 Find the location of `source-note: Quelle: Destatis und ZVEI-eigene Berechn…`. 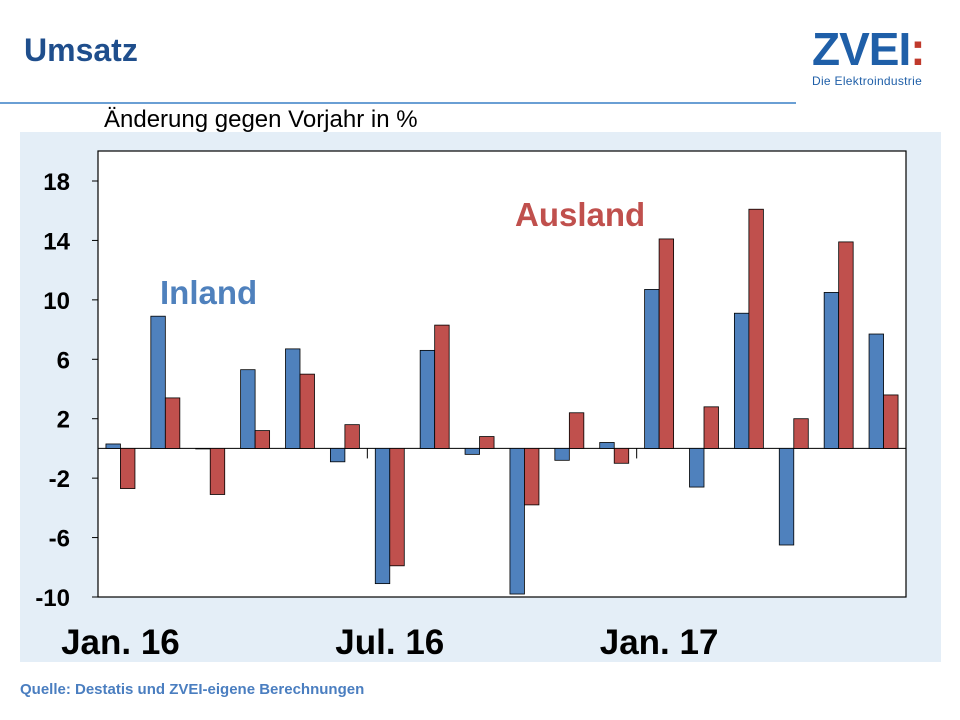

source-note: Quelle: Destatis und ZVEI-eigene Berechn… is located at coordinates (192, 689).